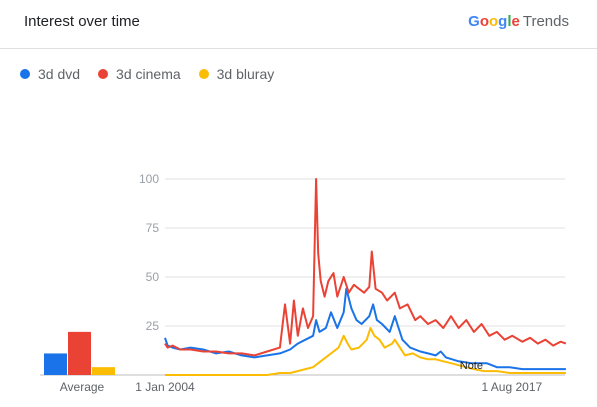 The width and height of the screenshot is (597, 407). Describe the element at coordinates (55, 364) in the screenshot. I see `average-bar-3d-dvd` at that location.